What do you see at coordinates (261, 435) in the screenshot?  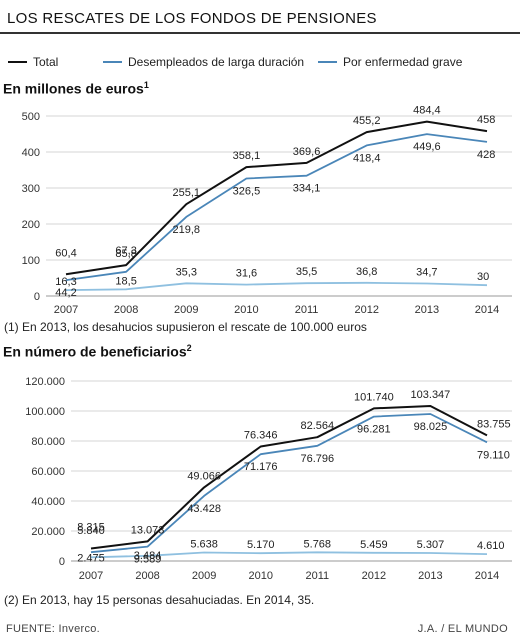 I see `chart2-data-label: 76.346` at bounding box center [261, 435].